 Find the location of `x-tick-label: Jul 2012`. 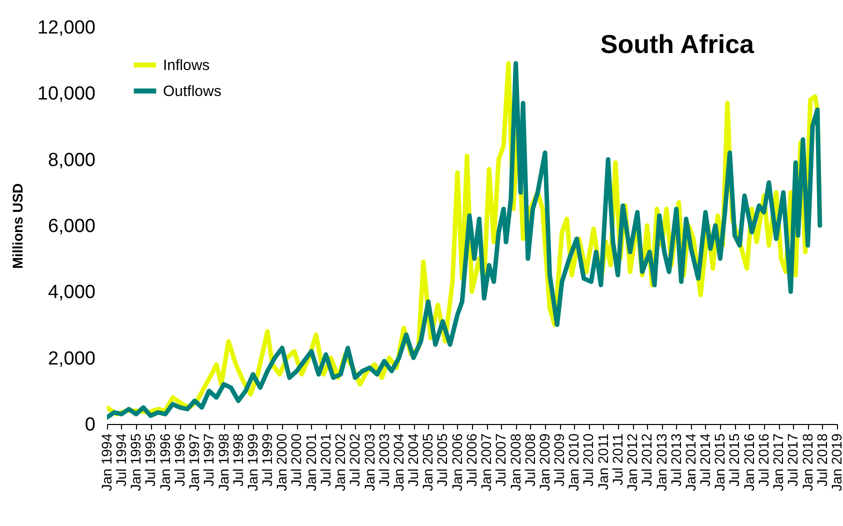

x-tick-label: Jul 2012 is located at coordinates (646, 459).